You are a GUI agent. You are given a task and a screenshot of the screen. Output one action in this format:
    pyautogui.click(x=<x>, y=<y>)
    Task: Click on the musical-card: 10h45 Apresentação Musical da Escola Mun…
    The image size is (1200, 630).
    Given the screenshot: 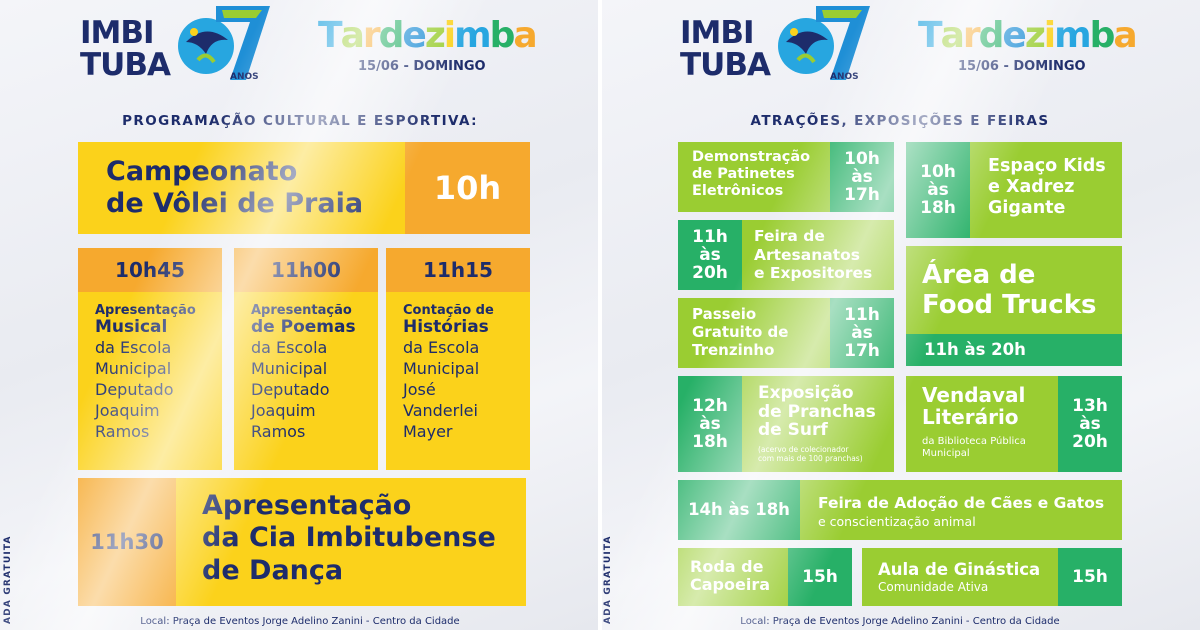 What is the action you would take?
    pyautogui.click(x=150, y=359)
    